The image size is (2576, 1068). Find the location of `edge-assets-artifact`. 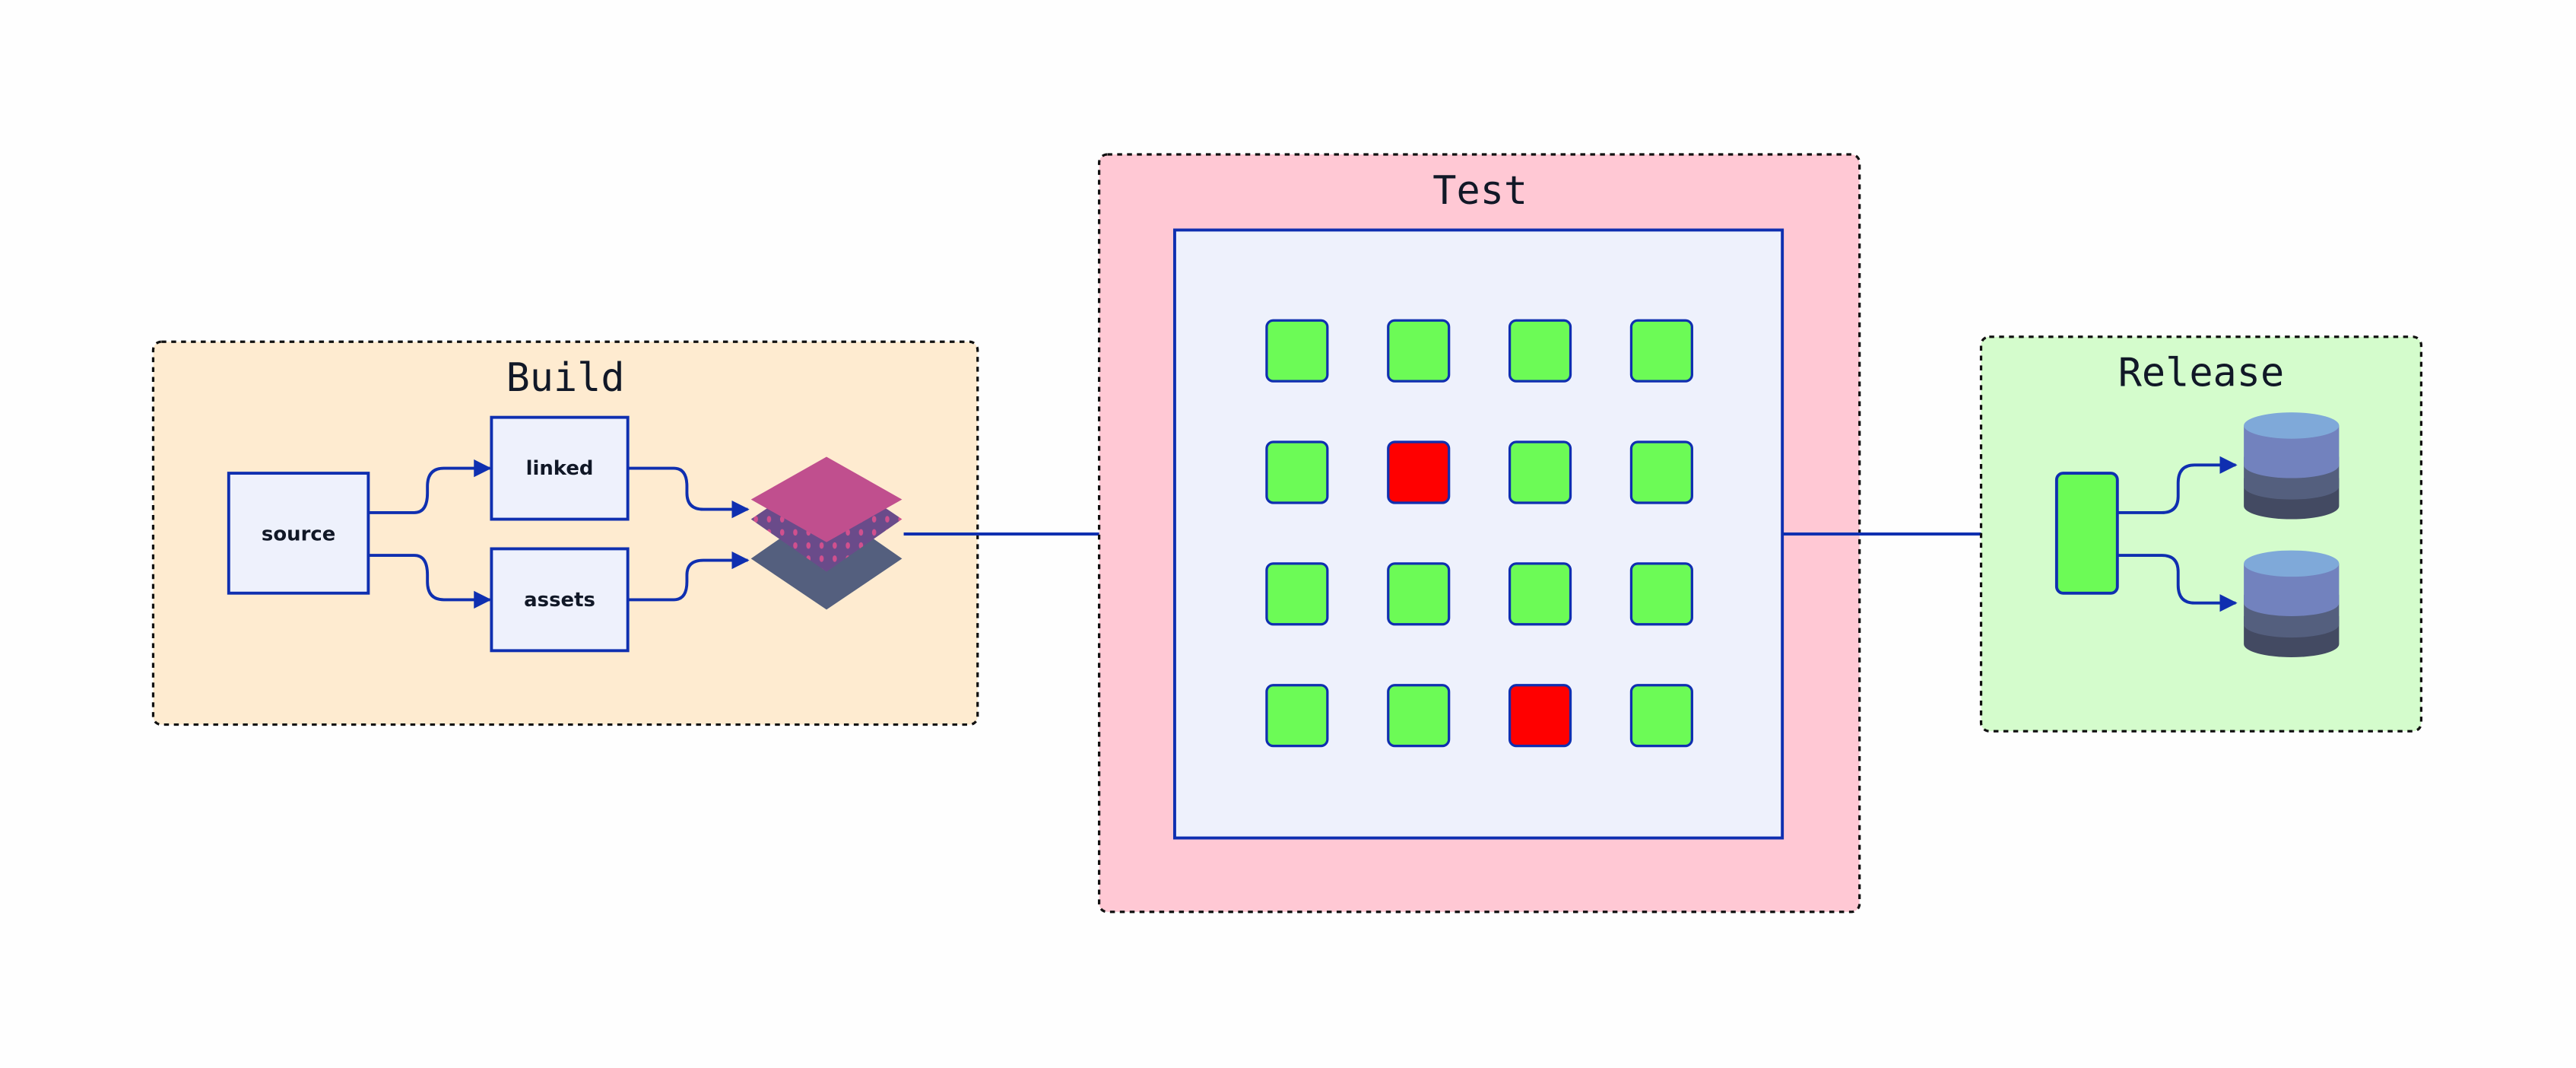

edge-assets-artifact is located at coordinates (688, 576).